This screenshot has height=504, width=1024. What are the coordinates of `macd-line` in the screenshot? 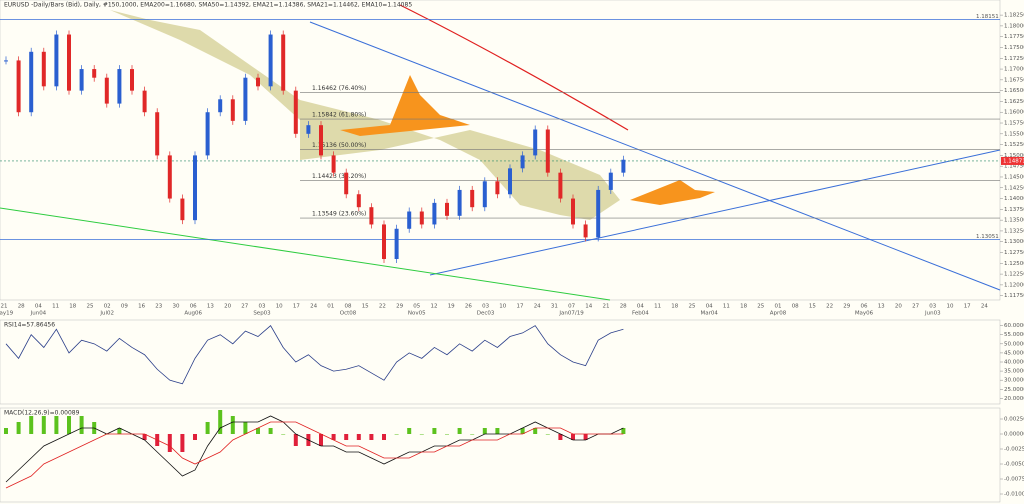 It's located at (314, 449).